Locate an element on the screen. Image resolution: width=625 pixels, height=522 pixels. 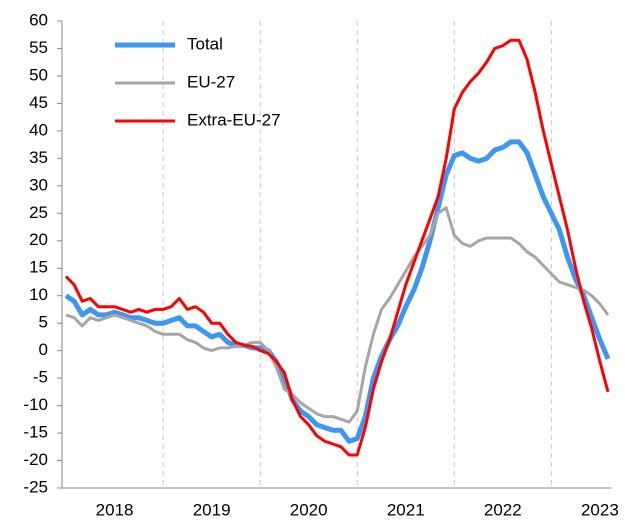
x-tick-label: 2020 is located at coordinates (309, 509).